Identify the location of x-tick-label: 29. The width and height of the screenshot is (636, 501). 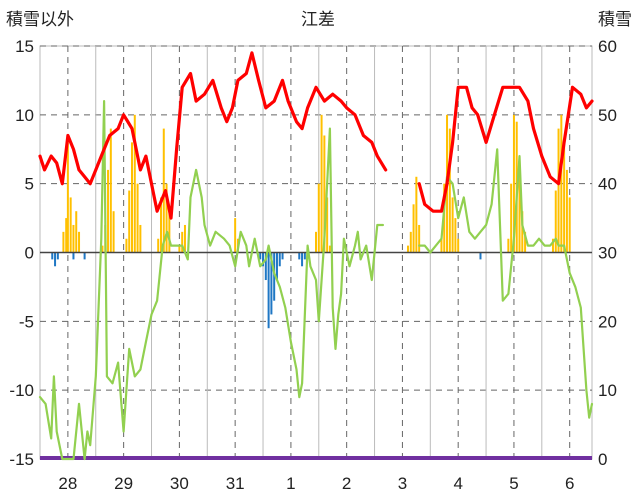
(123, 483).